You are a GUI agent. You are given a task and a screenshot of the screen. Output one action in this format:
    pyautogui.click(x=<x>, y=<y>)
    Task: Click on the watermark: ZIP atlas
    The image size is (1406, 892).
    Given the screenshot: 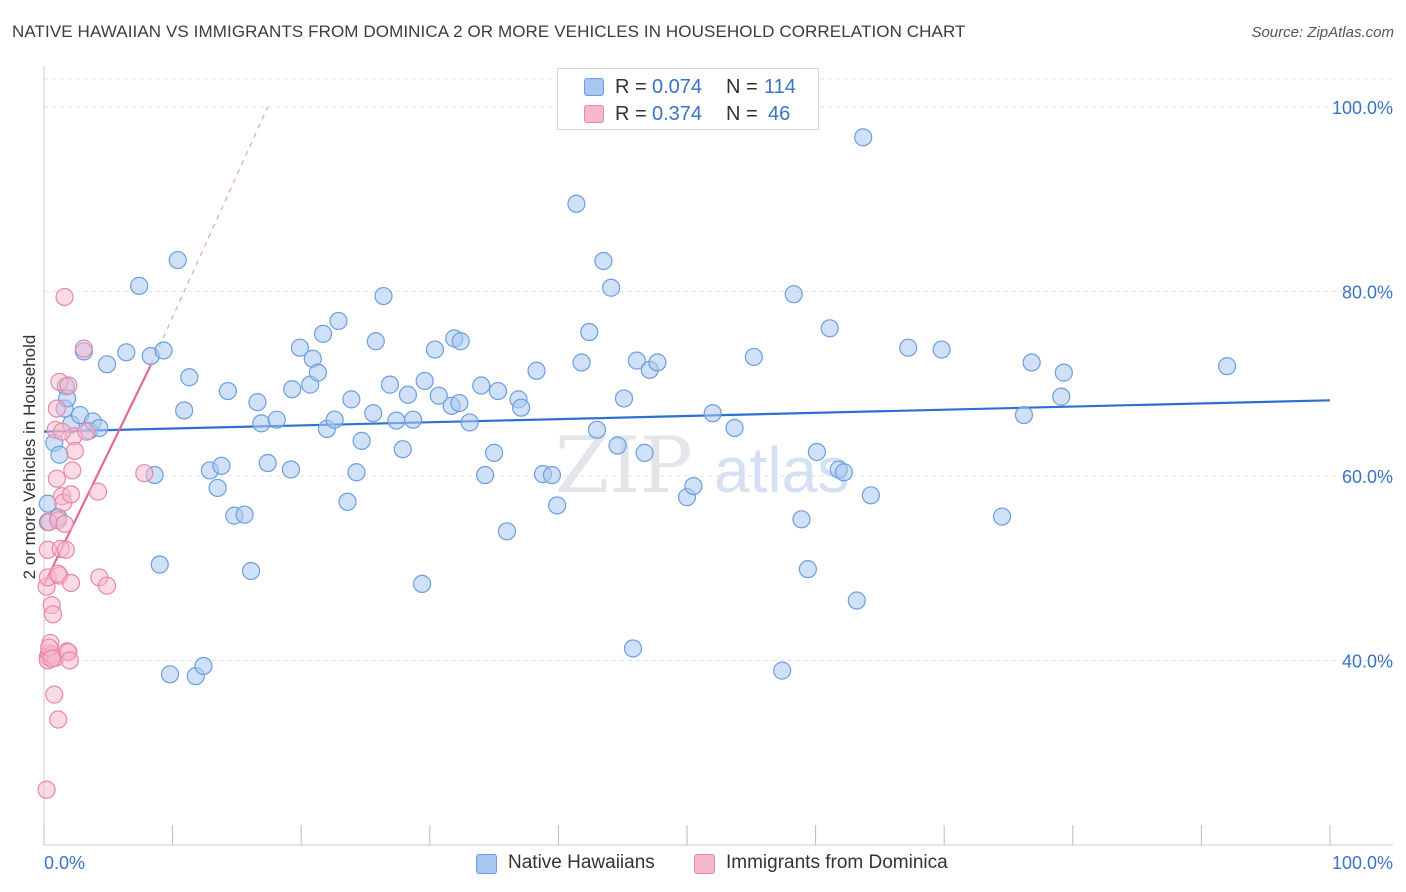 What is the action you would take?
    pyautogui.click(x=702, y=466)
    